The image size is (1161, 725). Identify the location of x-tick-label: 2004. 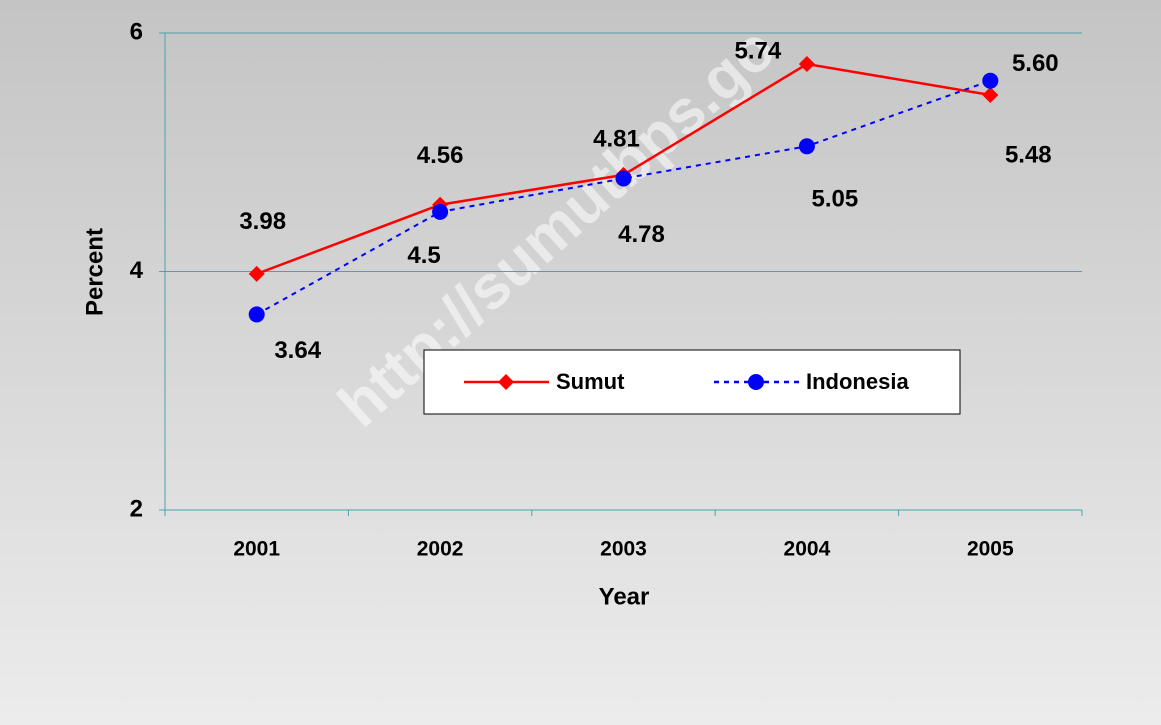
(807, 549).